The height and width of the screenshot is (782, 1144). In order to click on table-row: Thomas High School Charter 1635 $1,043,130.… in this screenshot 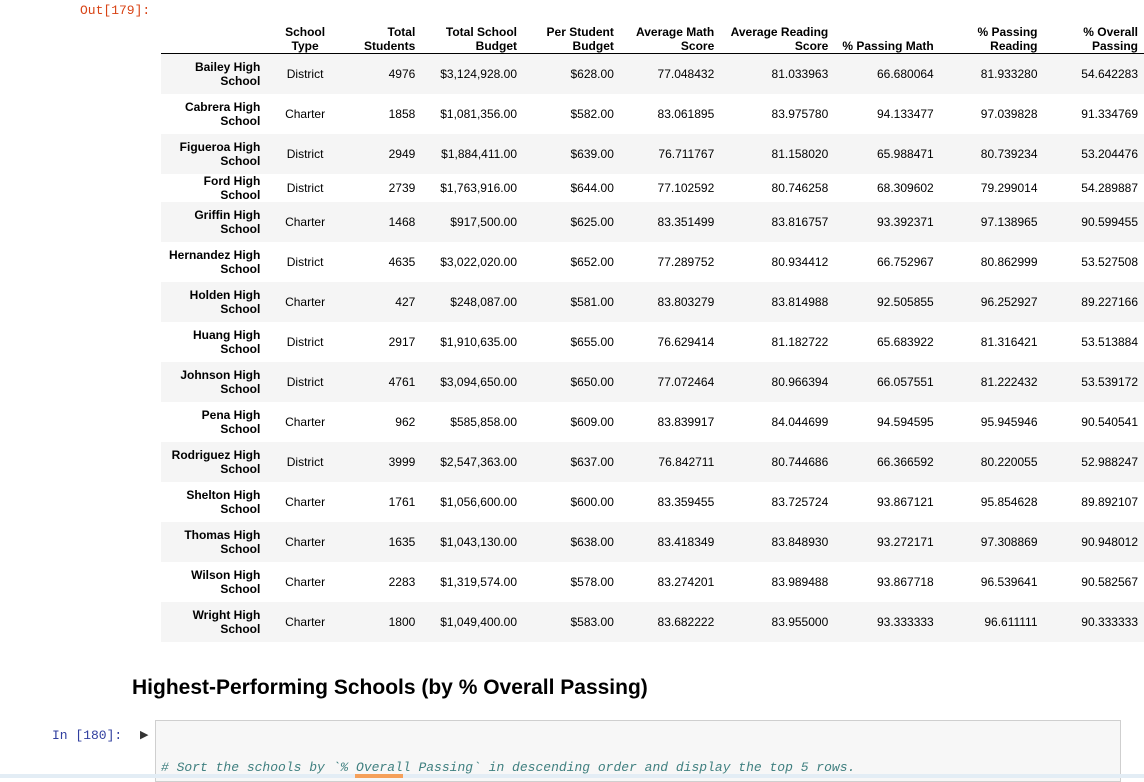, I will do `click(652, 541)`.